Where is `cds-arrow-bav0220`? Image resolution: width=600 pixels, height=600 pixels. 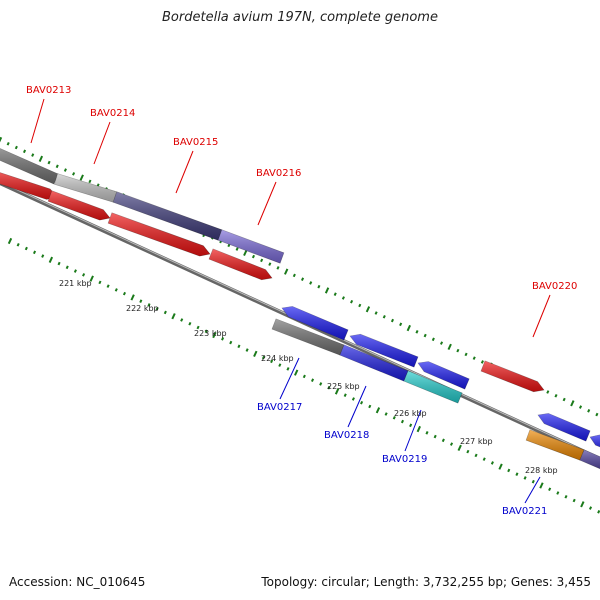 cds-arrow-bav0220 is located at coordinates (512, 376).